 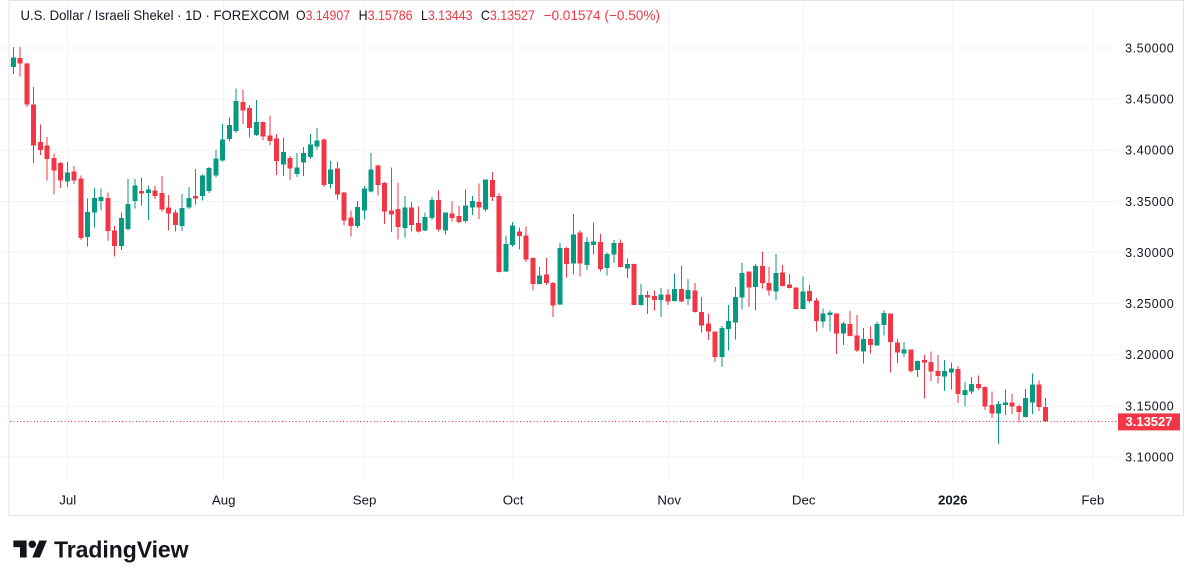 What do you see at coordinates (323, 15) in the screenshot?
I see `svg-text: O3.14907` at bounding box center [323, 15].